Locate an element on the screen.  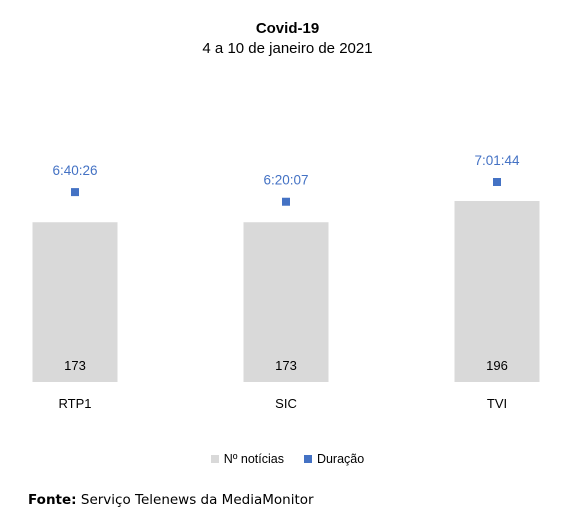
bar-tvi is located at coordinates (497, 291).